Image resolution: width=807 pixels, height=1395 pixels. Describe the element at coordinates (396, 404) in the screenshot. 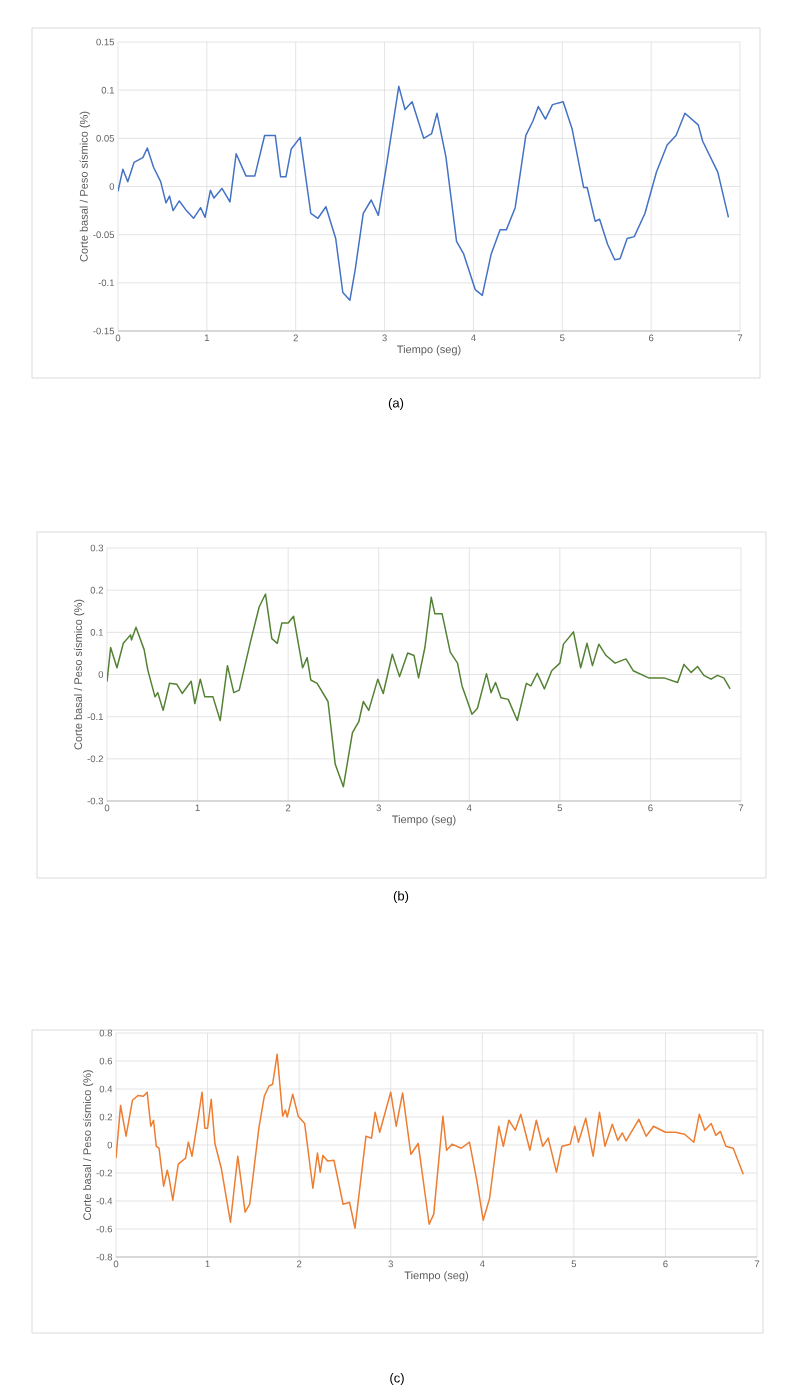

I see `text: (a)` at that location.